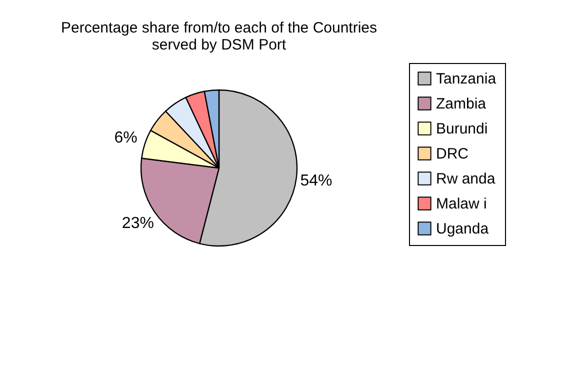 The width and height of the screenshot is (566, 378). I want to click on legend-label: DRC, so click(452, 154).